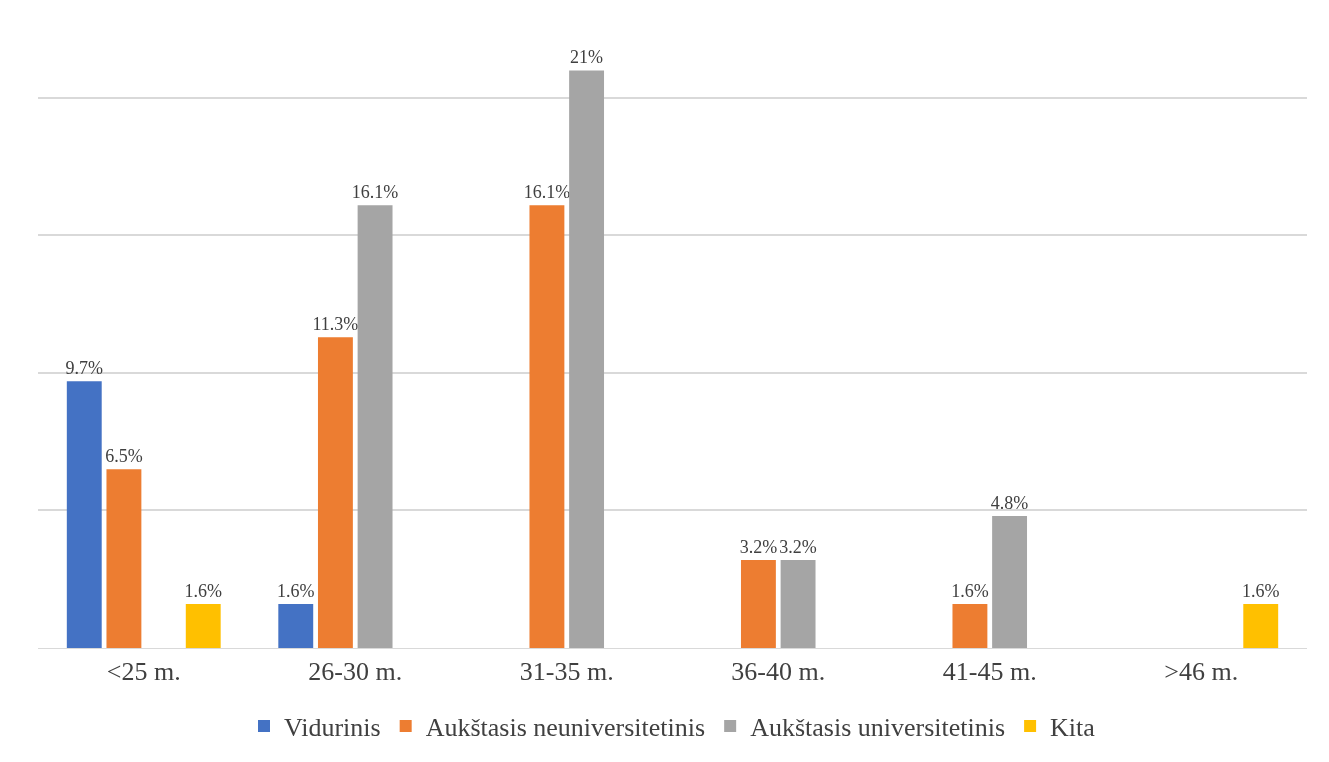 This screenshot has height=762, width=1329. Describe the element at coordinates (1201, 672) in the screenshot. I see `x-tick-label: >46 m.` at that location.